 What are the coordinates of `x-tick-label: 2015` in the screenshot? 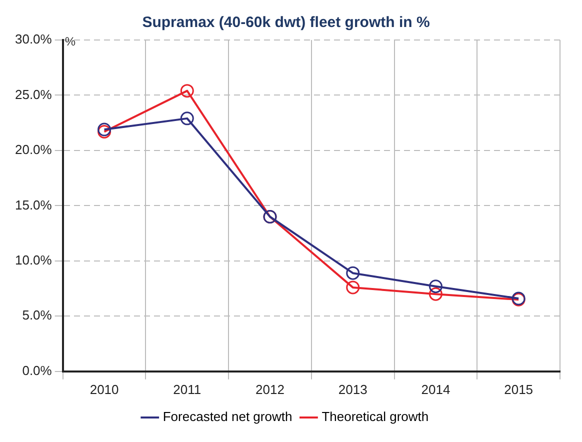 It's located at (519, 389).